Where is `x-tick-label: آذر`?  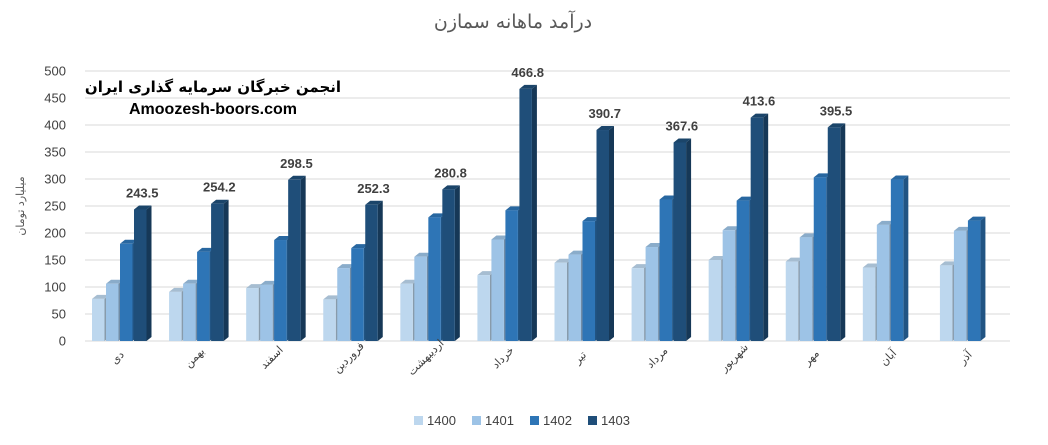
x-tick-label: آذر is located at coordinates (965, 357).